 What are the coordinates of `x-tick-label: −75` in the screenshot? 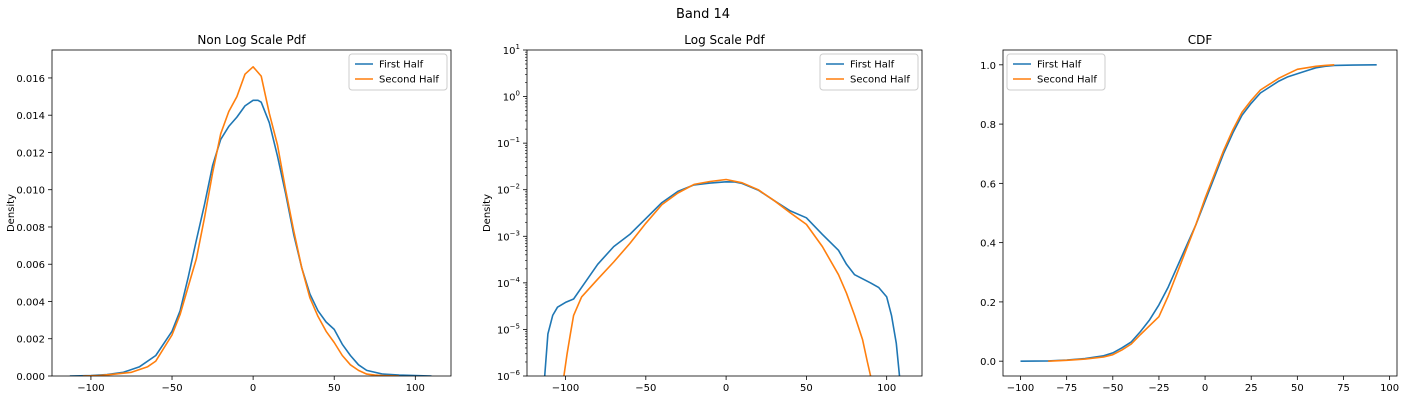 It's located at (1066, 388).